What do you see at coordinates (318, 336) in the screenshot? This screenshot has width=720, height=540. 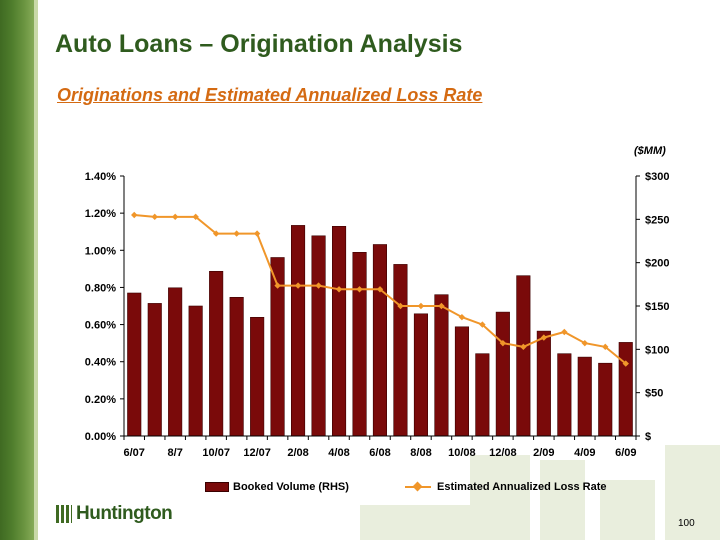 I see `bar-3/08` at bounding box center [318, 336].